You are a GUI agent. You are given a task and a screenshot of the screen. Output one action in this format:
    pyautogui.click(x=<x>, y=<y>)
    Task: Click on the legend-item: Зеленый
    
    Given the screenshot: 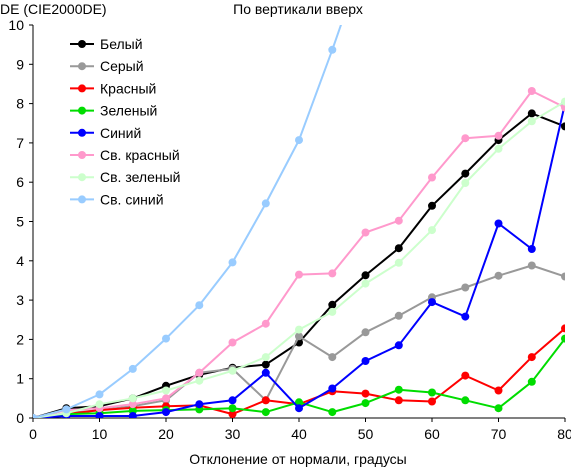 What is the action you would take?
    pyautogui.click(x=113, y=111)
    